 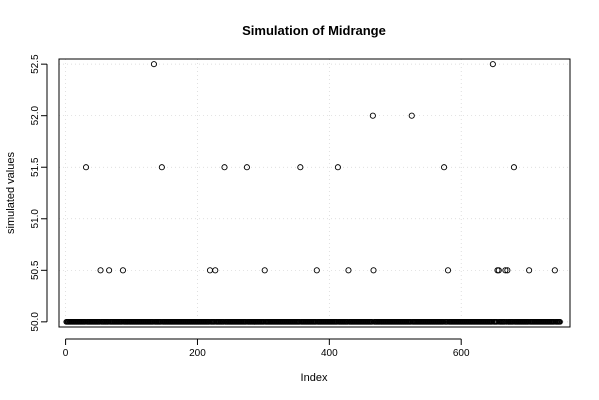 I want to click on y-axis: 50.0 50.5 51.0 51.5 52.0 52.5, so click(x=39, y=193).